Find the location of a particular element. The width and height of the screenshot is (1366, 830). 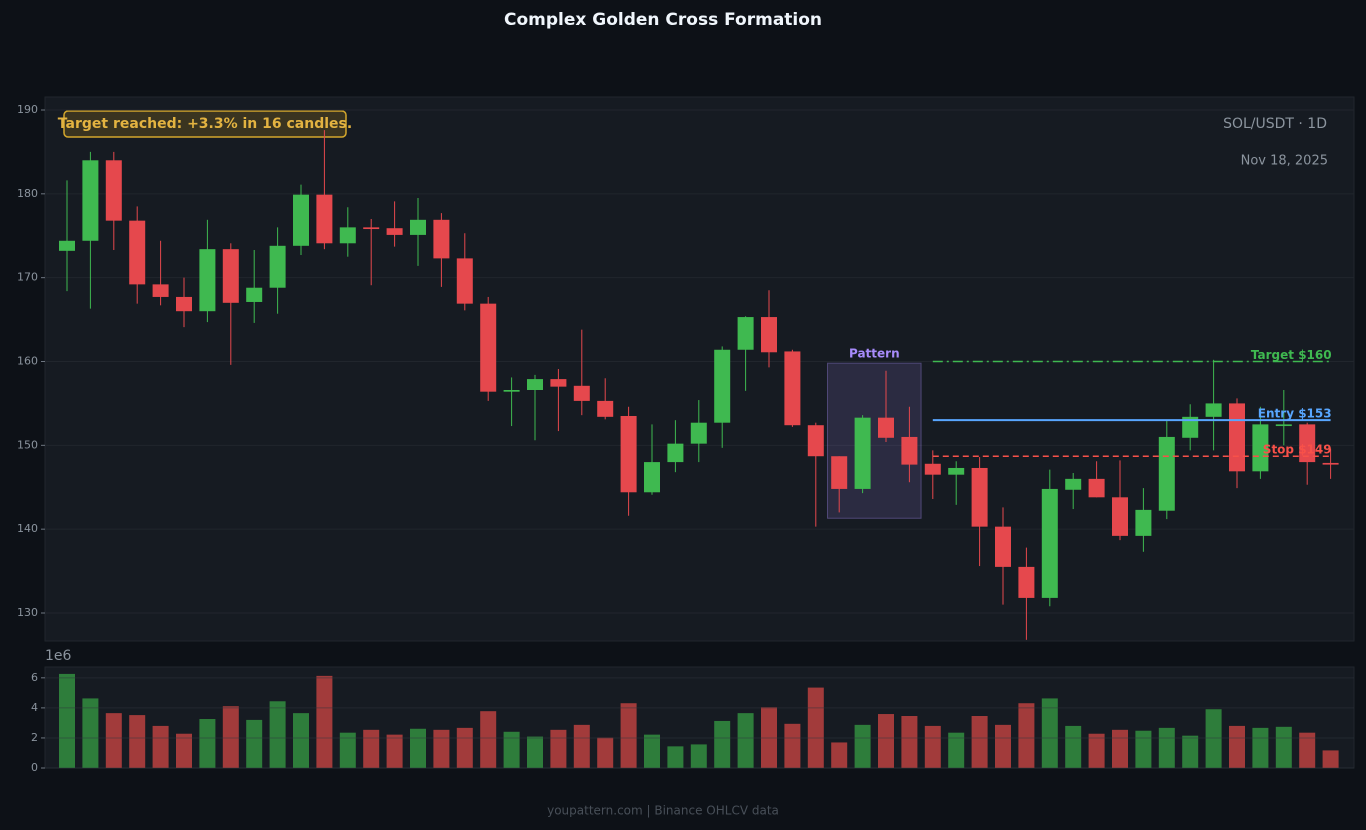

symbol: SOL/USDT · 1D is located at coordinates (1275, 124).